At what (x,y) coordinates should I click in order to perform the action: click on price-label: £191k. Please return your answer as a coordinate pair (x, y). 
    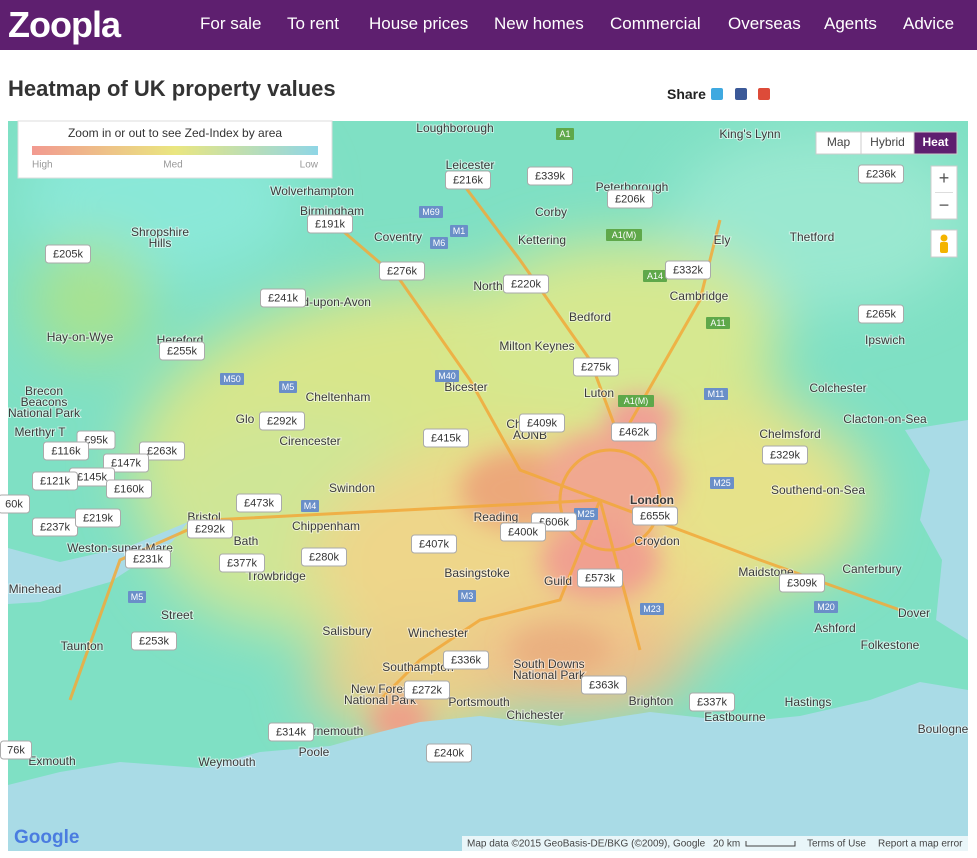
    Looking at the image, I should click on (330, 224).